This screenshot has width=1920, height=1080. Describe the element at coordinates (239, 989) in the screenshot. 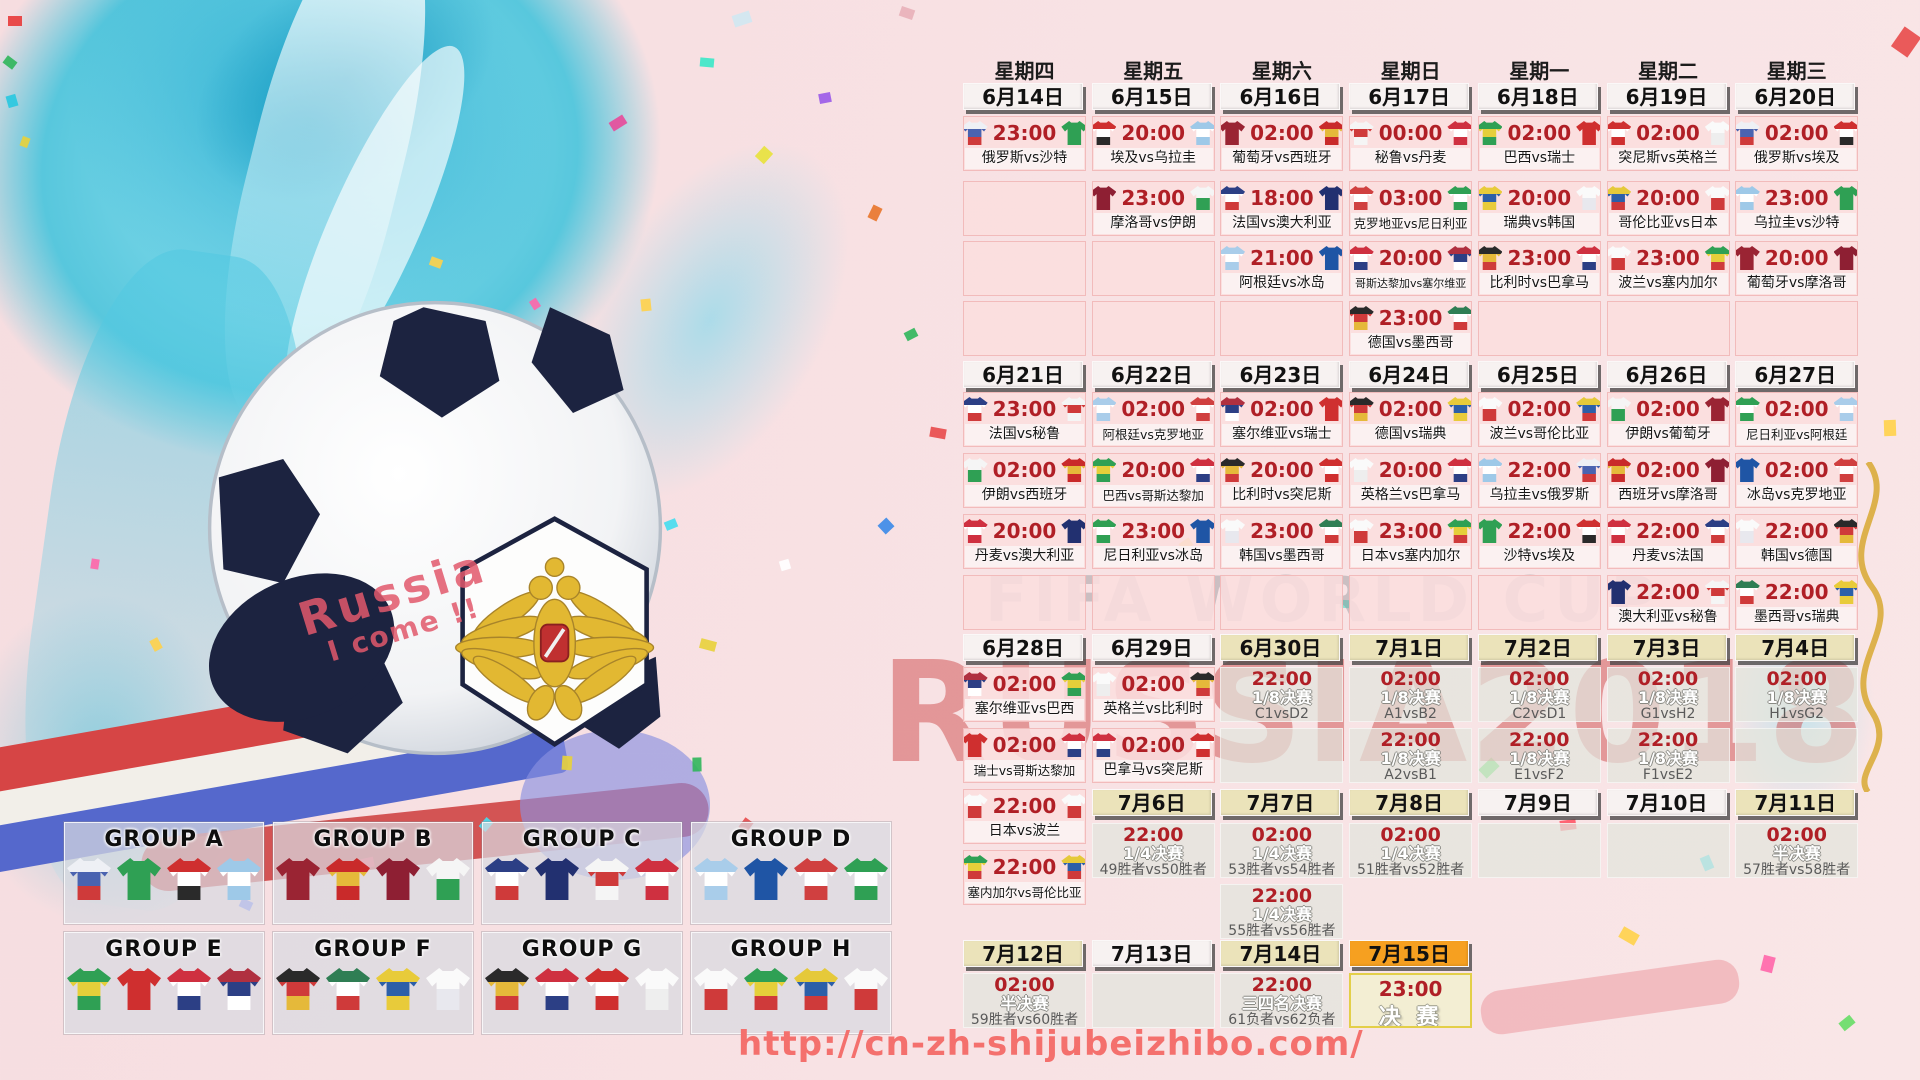

I see `jersey-icon-塞尔维亚` at that location.